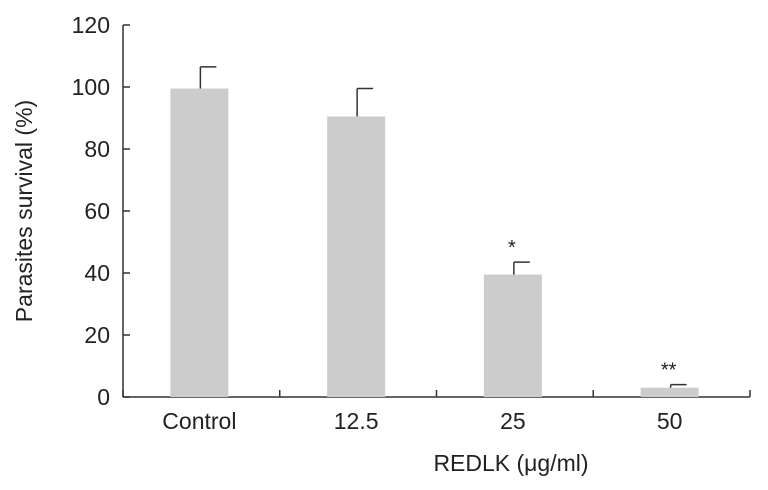 The image size is (768, 490). I want to click on x-tick-label: 12.5, so click(356, 421).